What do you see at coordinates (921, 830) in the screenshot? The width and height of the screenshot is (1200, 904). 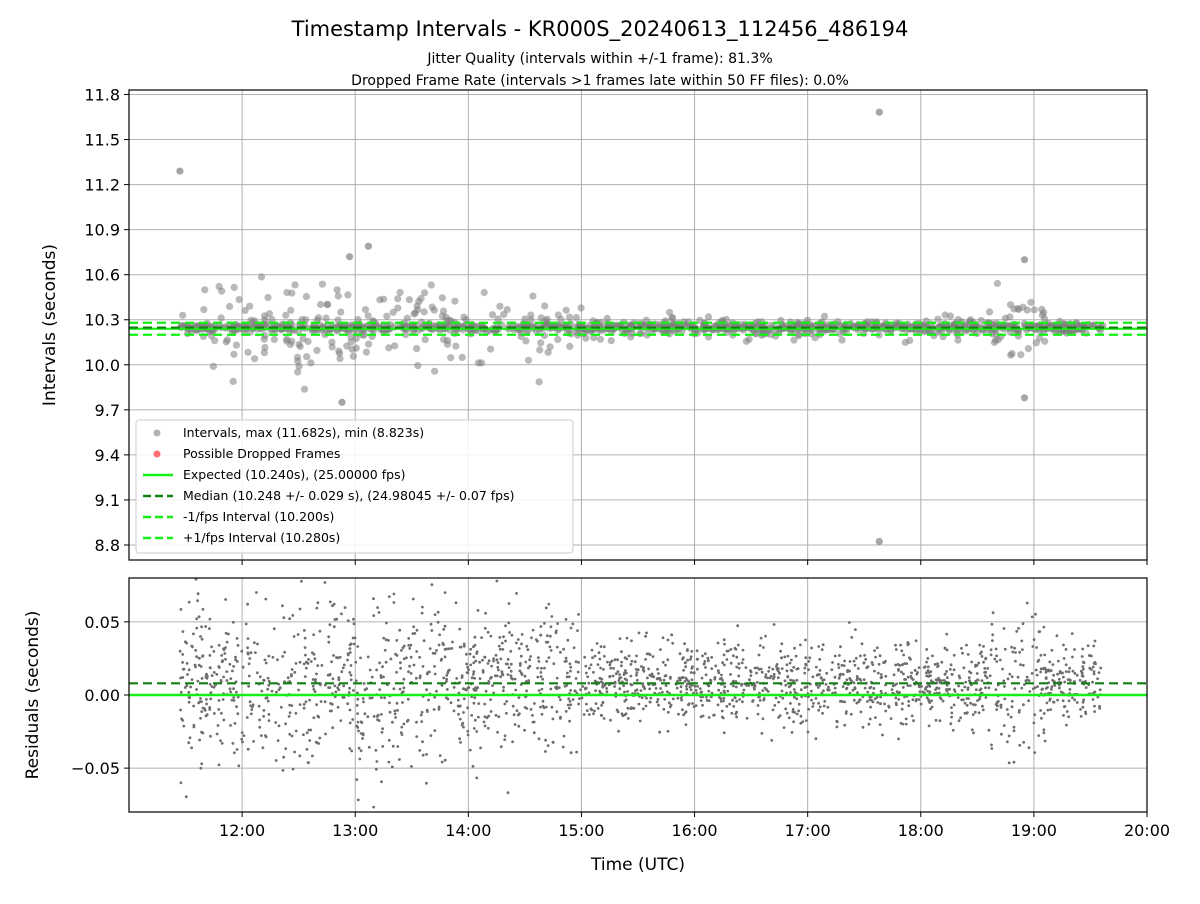 I see `x-tick-label: 18:00` at bounding box center [921, 830].